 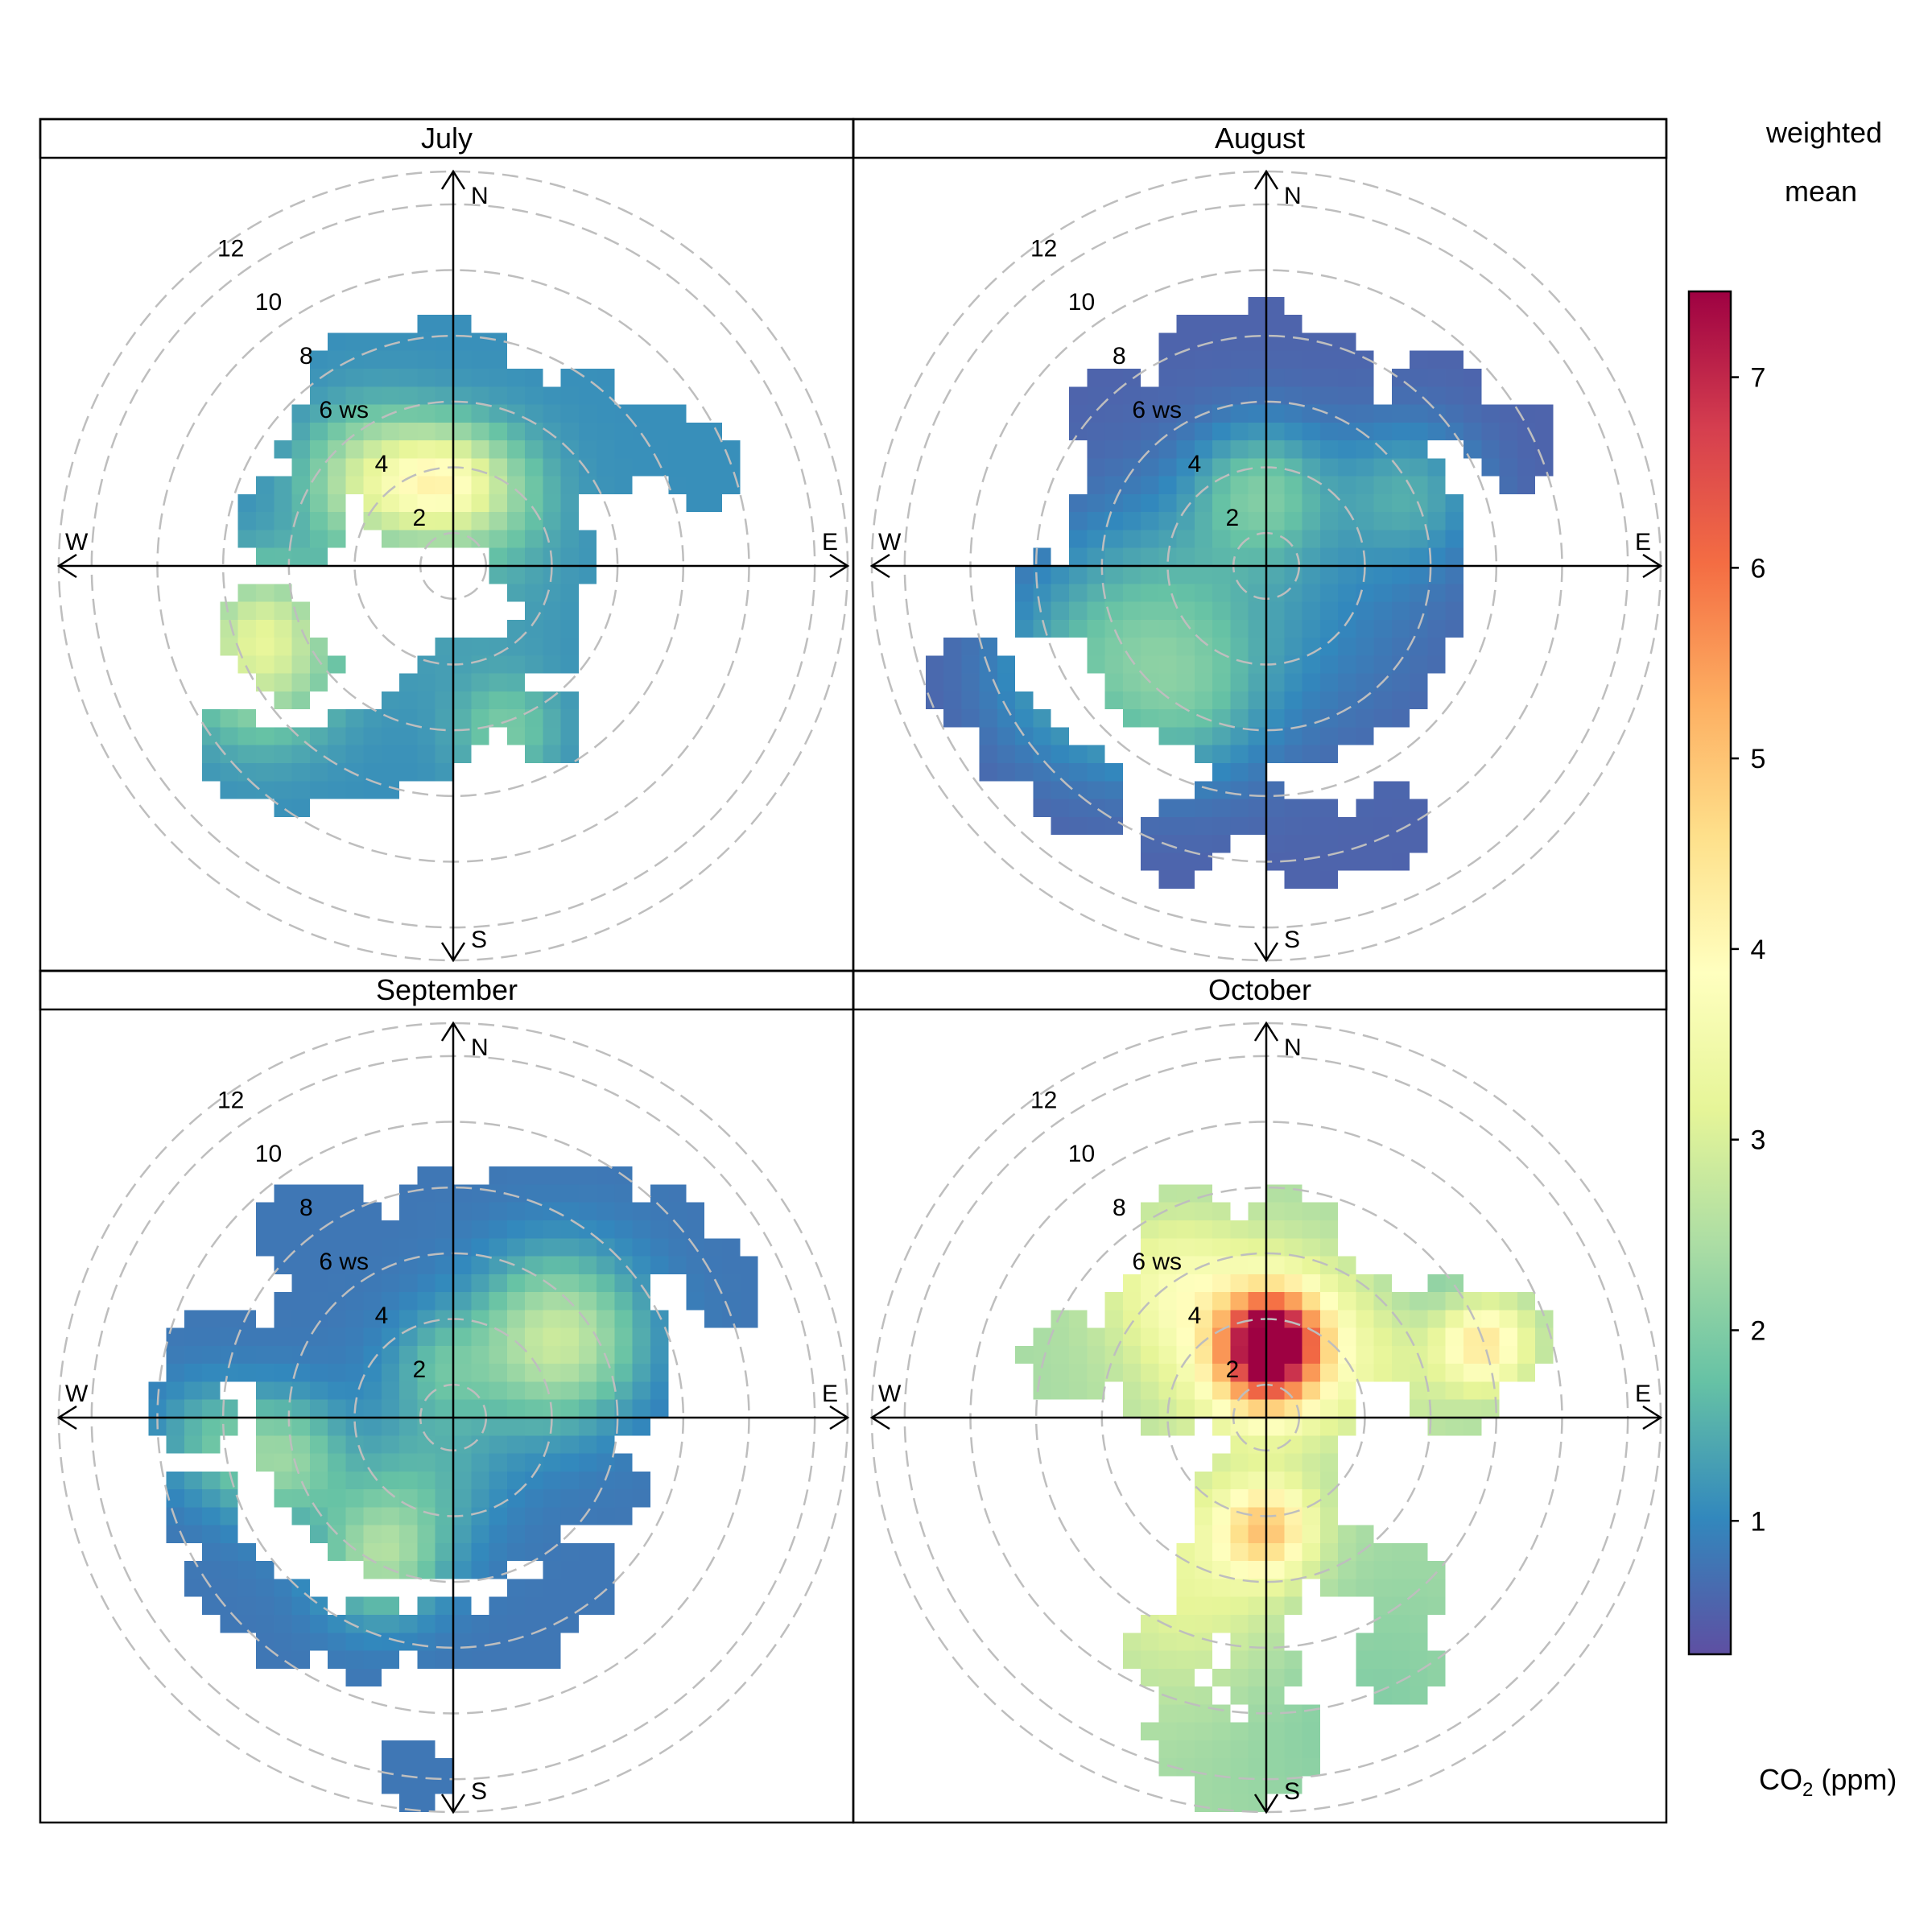 What do you see at coordinates (1259, 989) in the screenshot?
I see `strip-label-october: October` at bounding box center [1259, 989].